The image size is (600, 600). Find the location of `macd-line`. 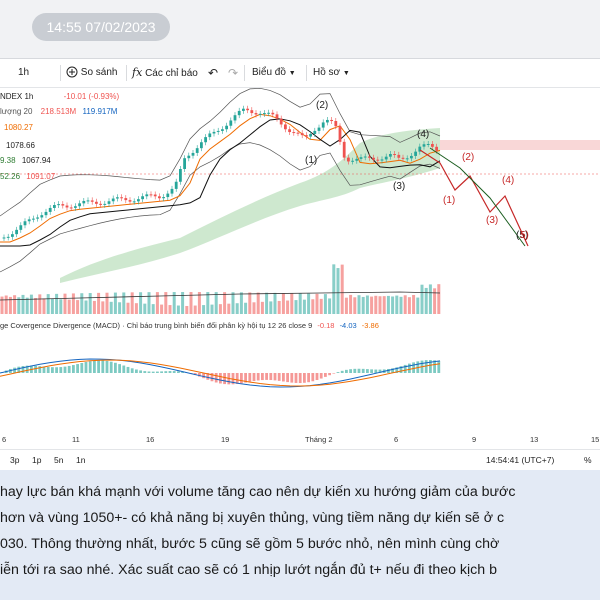

macd-line is located at coordinates (220, 373).